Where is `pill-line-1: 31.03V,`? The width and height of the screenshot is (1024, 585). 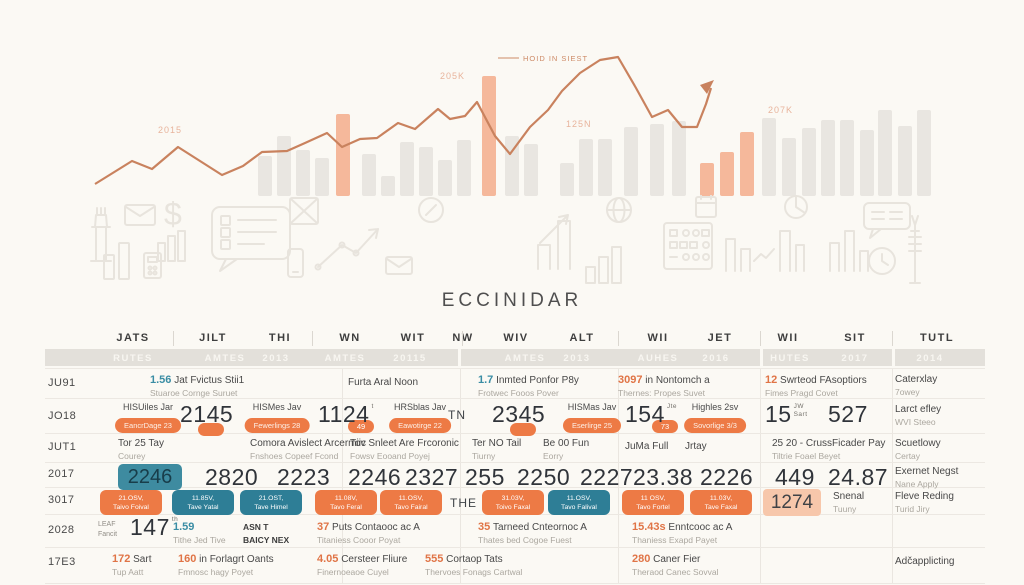 pill-line-1: 31.03V, is located at coordinates (513, 498).